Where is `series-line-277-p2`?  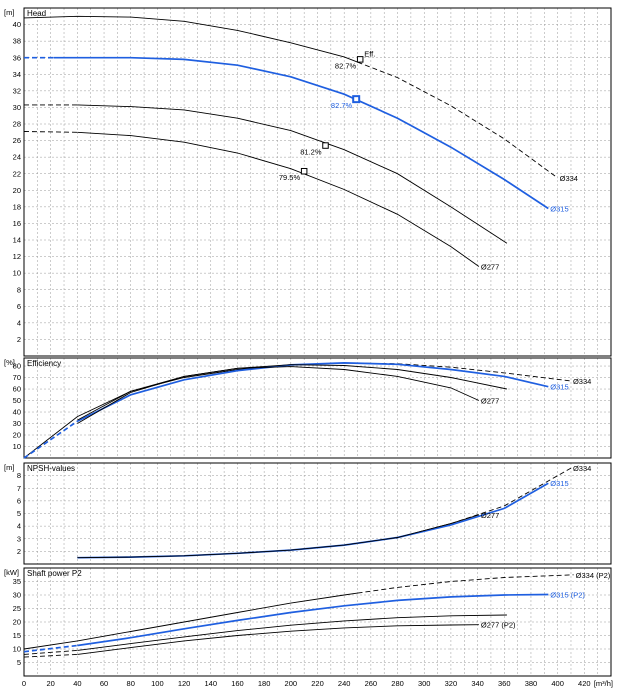 series-line-277-p2 is located at coordinates (278, 639).